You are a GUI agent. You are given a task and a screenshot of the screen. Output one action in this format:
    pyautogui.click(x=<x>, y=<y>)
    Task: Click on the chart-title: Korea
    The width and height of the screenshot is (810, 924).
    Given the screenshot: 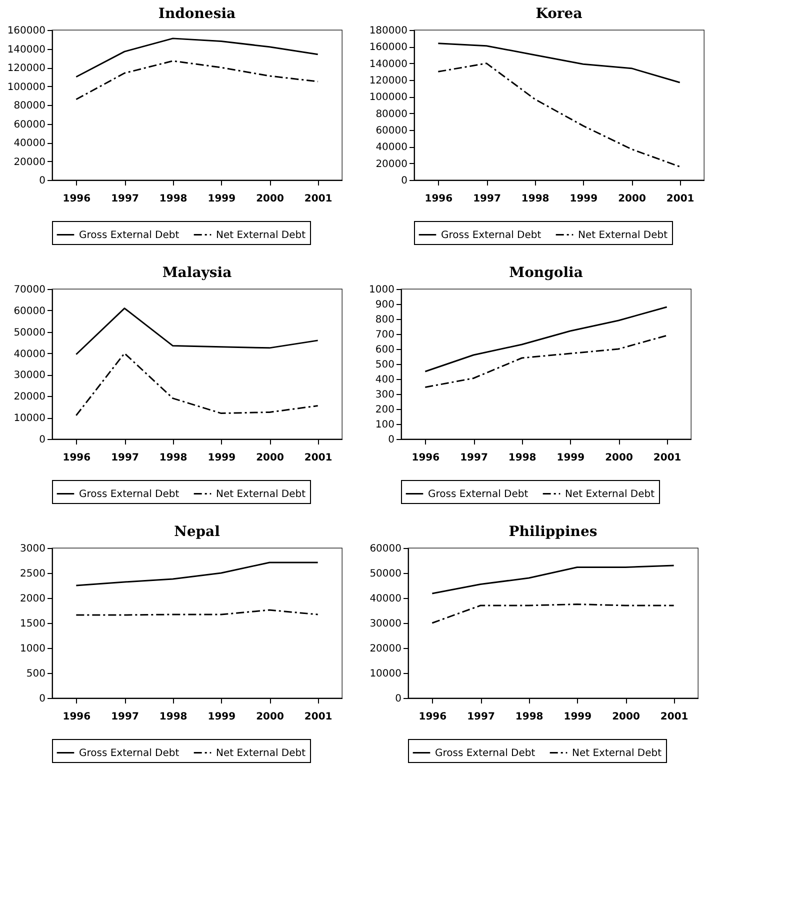 What is the action you would take?
    pyautogui.click(x=559, y=14)
    